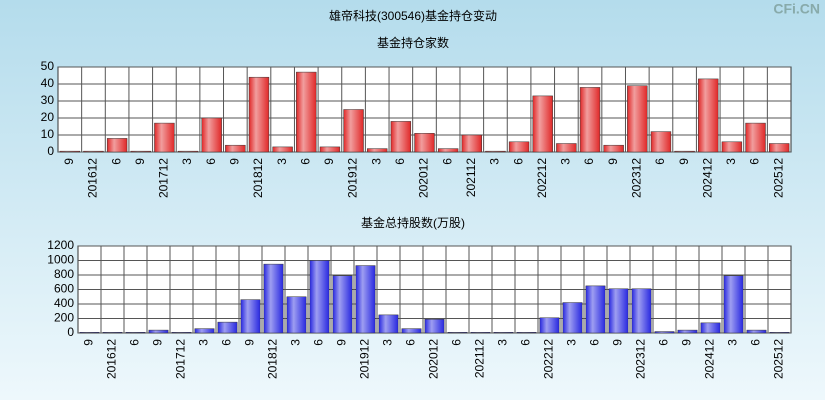  Describe the element at coordinates (48, 83) in the screenshot. I see `y-tick-label: 40` at that location.